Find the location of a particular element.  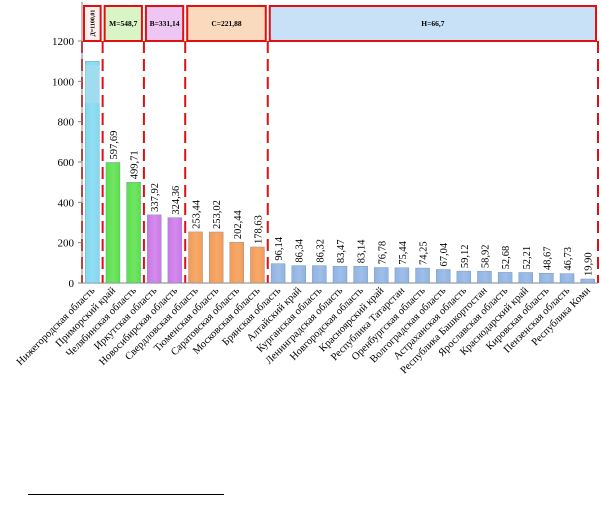

footnote-separator is located at coordinates (126, 494).